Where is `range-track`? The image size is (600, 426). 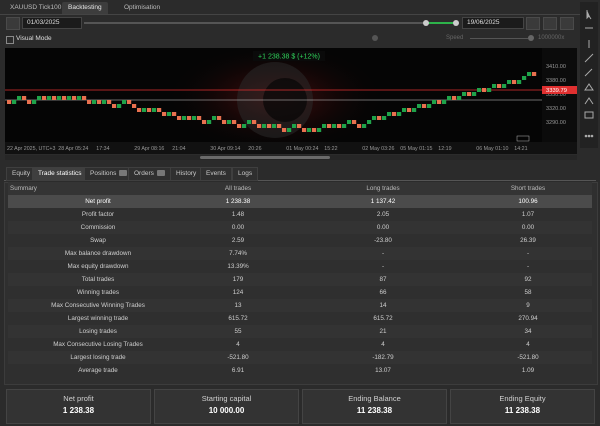 range-track is located at coordinates (270, 23).